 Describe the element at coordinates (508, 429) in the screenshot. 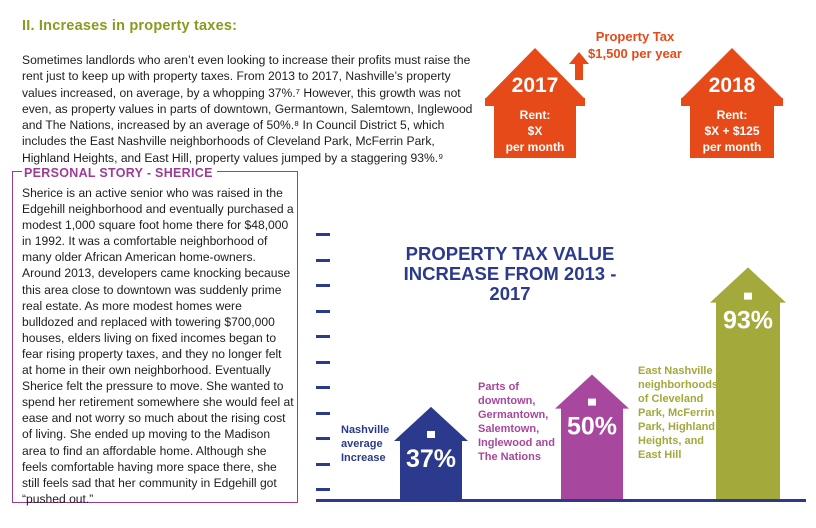

I see `category-label: Salemtown,` at that location.